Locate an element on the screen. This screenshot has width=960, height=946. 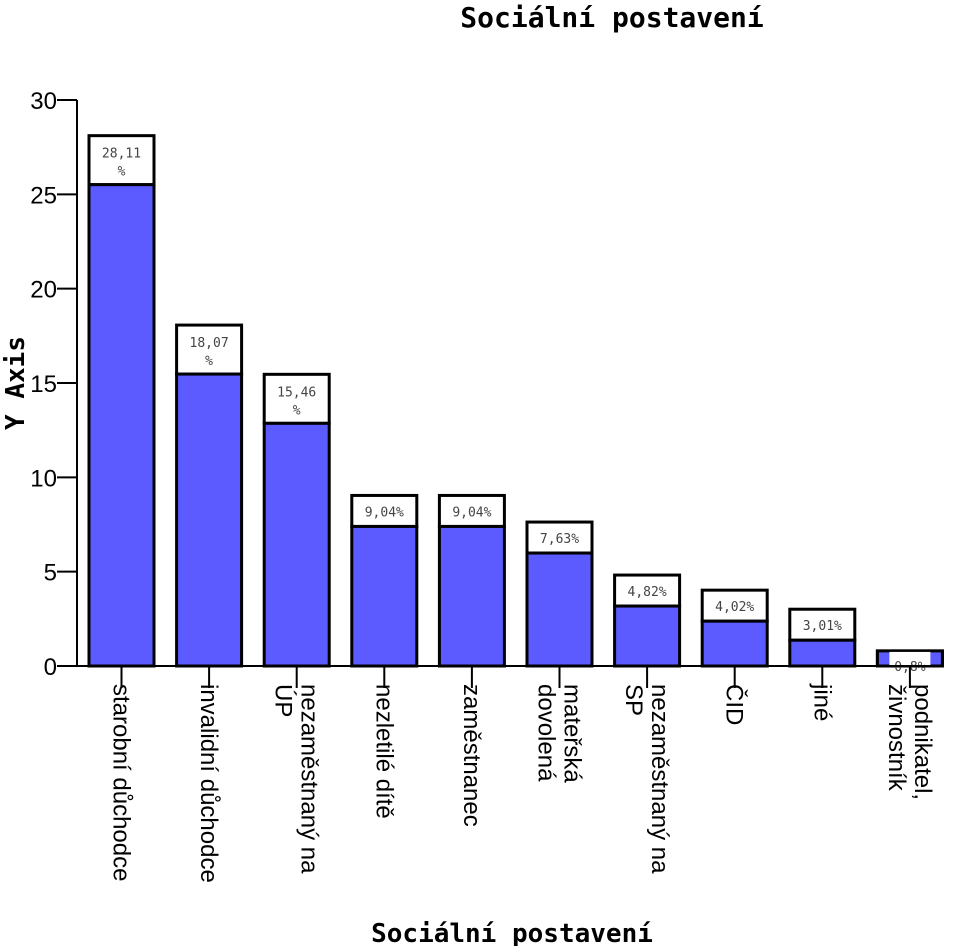
category-label-line: mateřská is located at coordinates (572, 733).